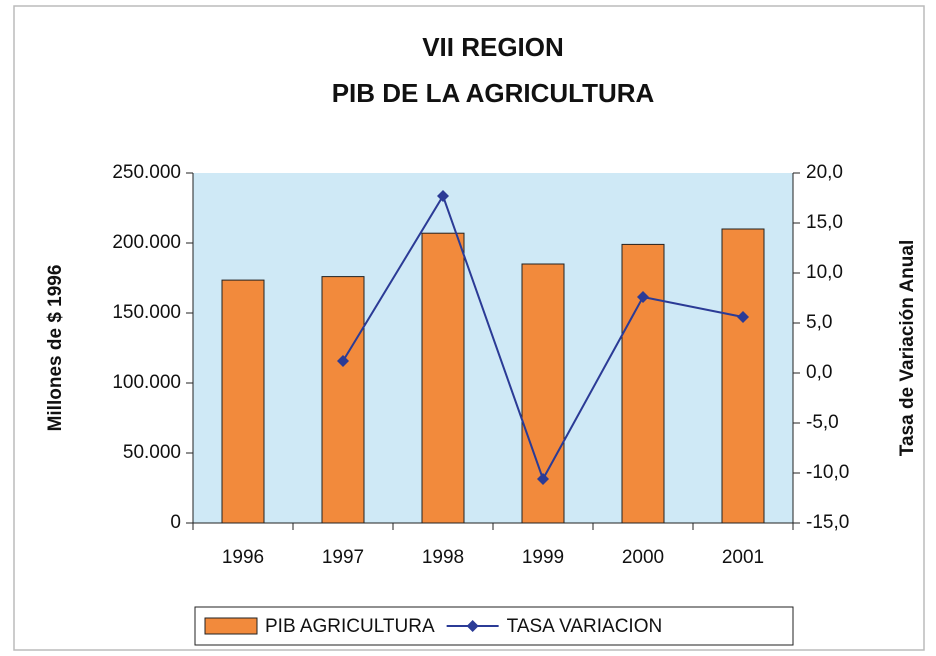  Describe the element at coordinates (827, 522) in the screenshot. I see `y2-tick-label: -15,0` at that location.